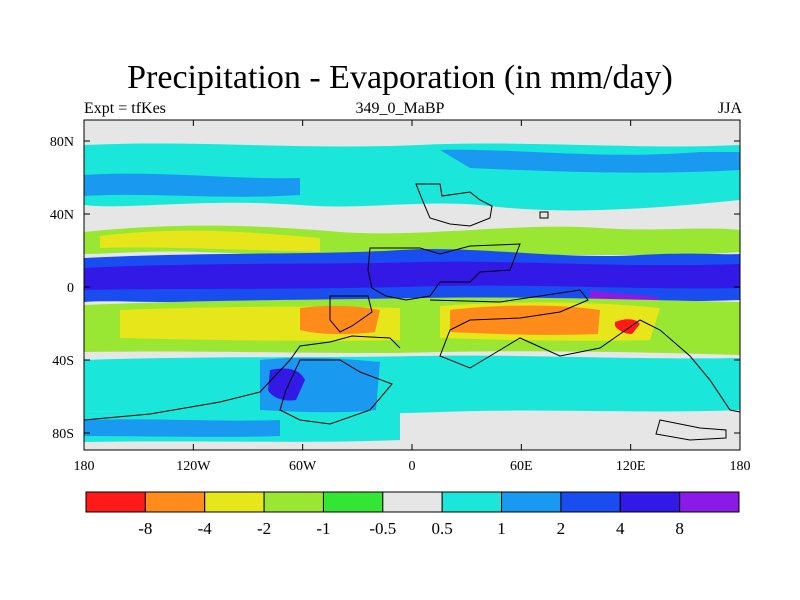 This screenshot has height=600, width=800. Describe the element at coordinates (411, 528) in the screenshot. I see `colorbar-labels: -8 -4 -2 -1 -0.5 0.5 1 2 4 8` at that location.